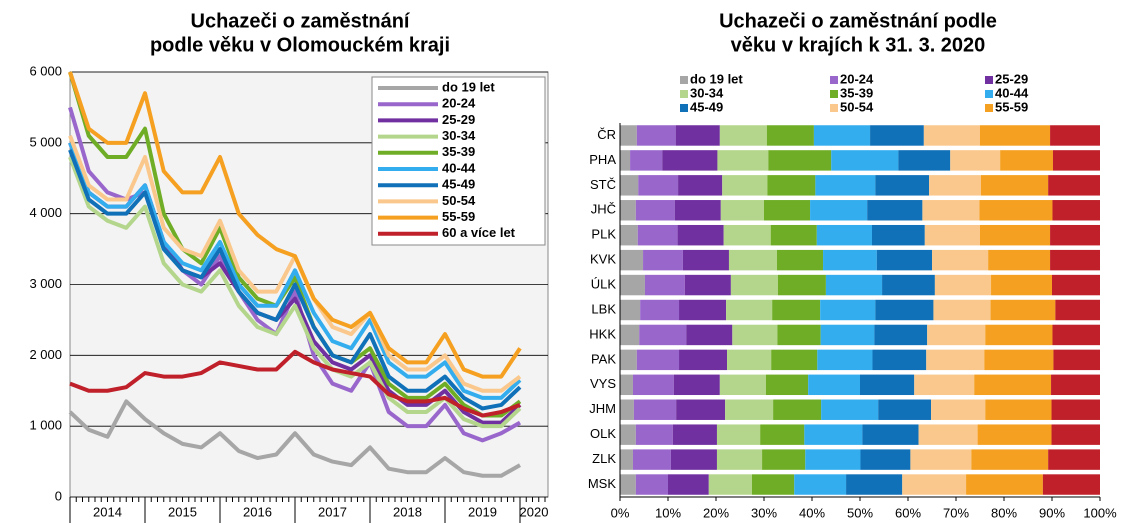 This screenshot has height=523, width=1121. I want to click on x-tick-label: 40%, so click(812, 512).